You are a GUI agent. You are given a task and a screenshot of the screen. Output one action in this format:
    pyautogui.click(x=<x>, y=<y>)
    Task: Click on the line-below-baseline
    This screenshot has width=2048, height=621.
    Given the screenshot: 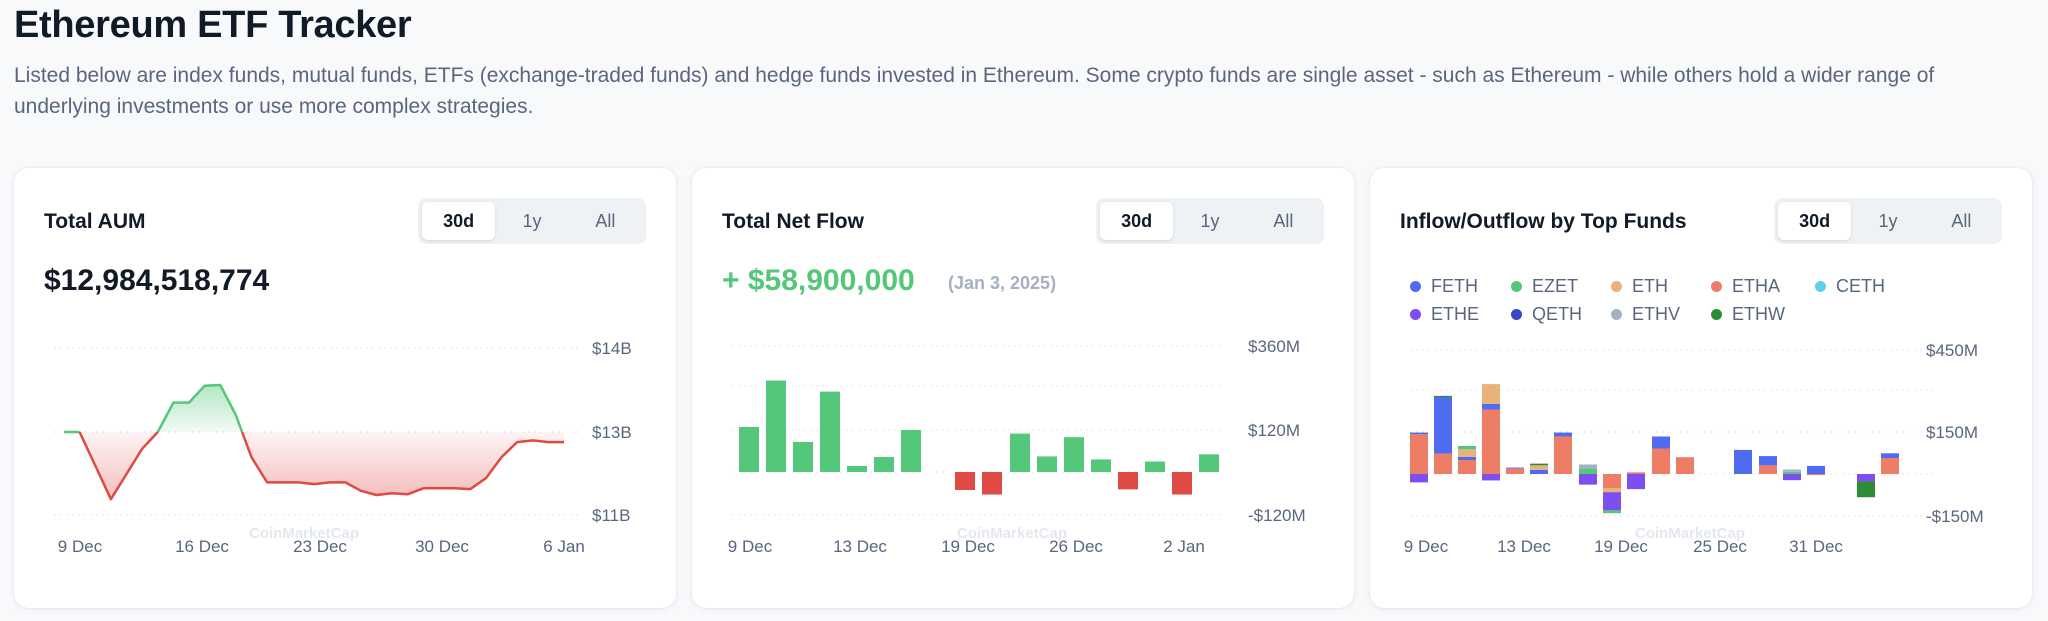 What is the action you would take?
    pyautogui.click(x=402, y=464)
    